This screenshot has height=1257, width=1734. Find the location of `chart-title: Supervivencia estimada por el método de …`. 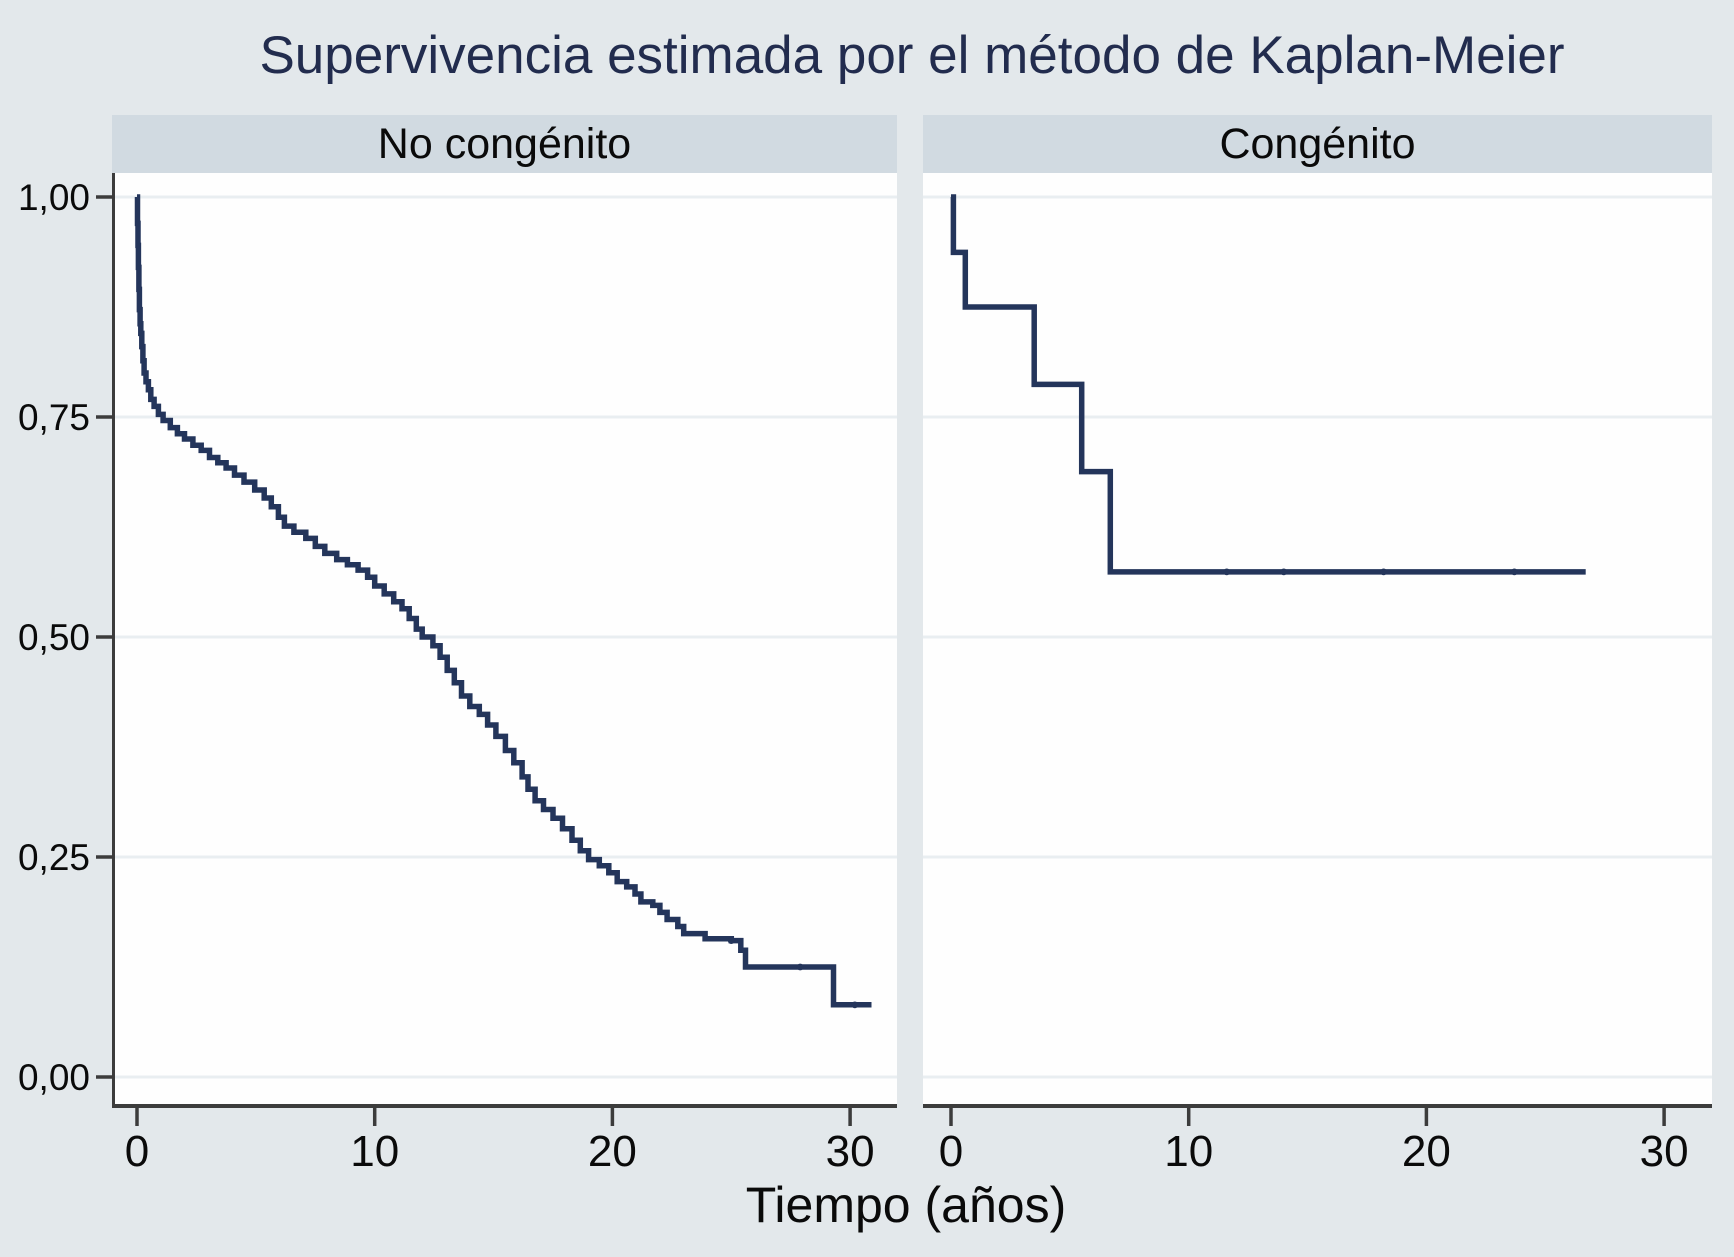

chart-title: Supervivencia estimada por el método de … is located at coordinates (911, 55).